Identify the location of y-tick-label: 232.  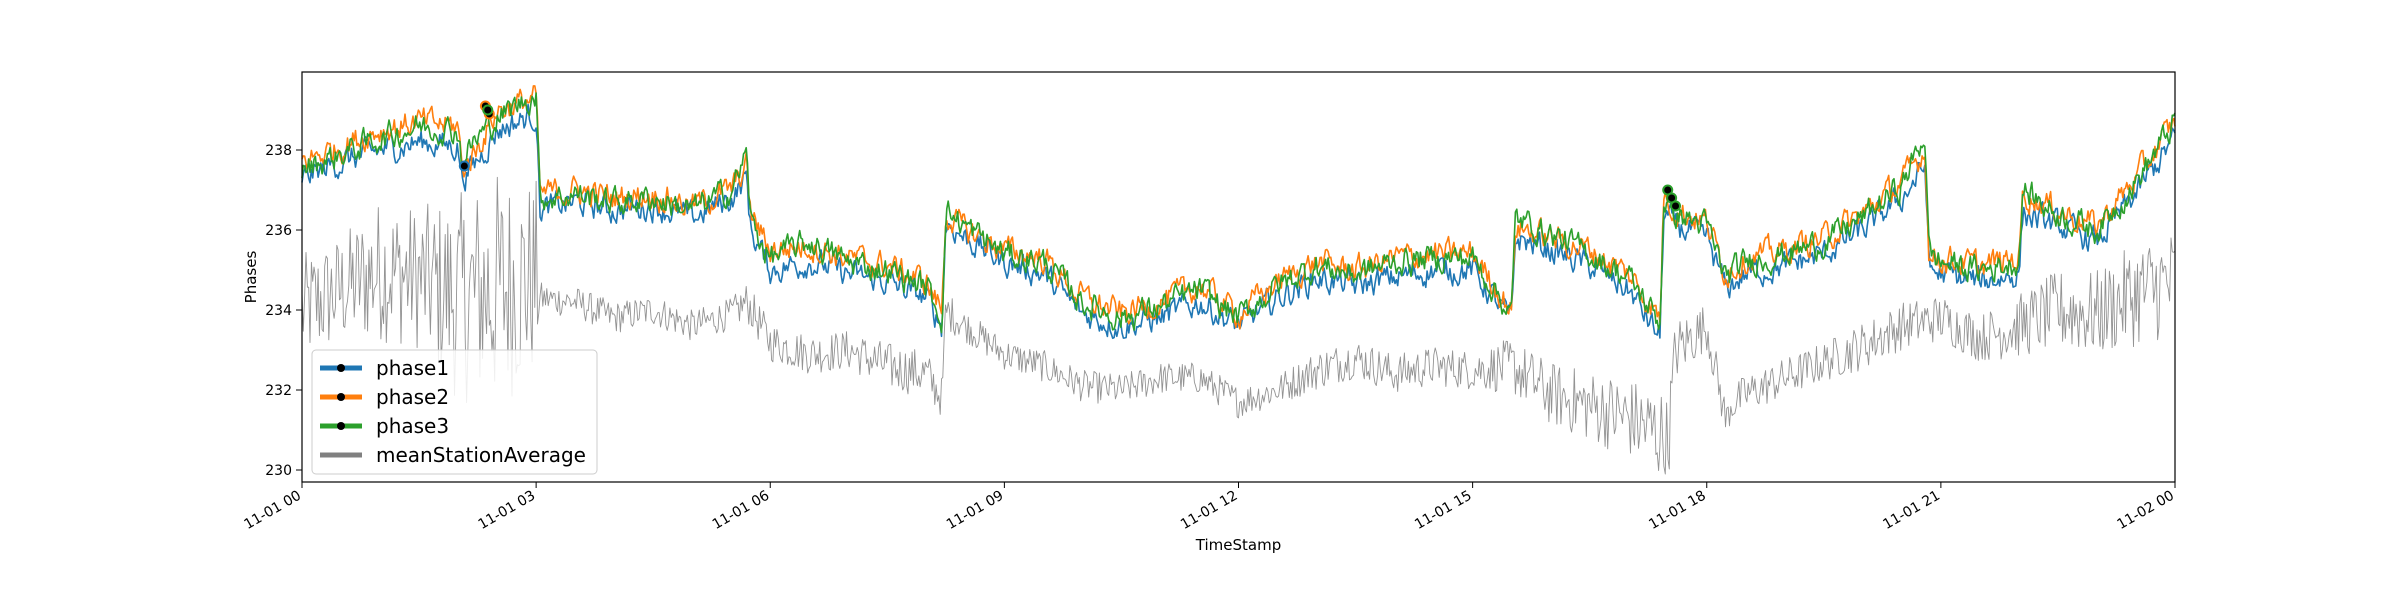
(278, 391).